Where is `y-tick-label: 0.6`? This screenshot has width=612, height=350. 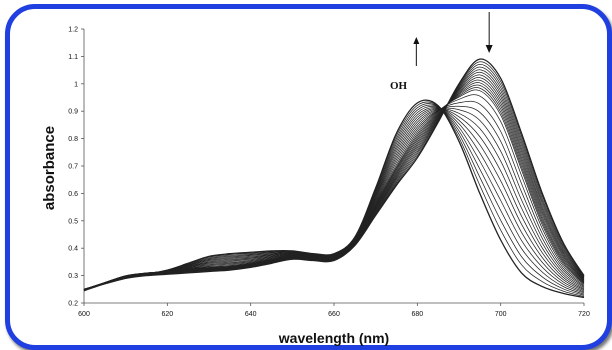
y-tick-label: 0.6 is located at coordinates (73, 194).